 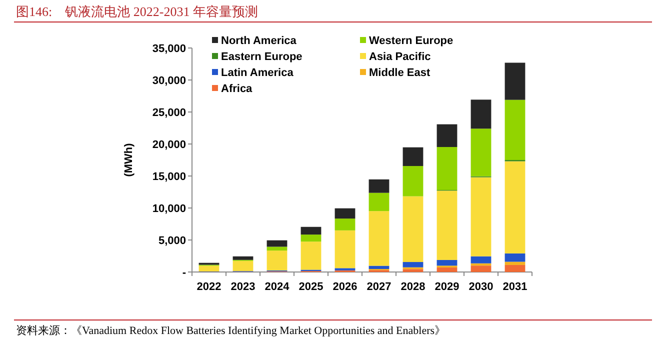 I want to click on x-tick-label: 2022, so click(x=209, y=287).